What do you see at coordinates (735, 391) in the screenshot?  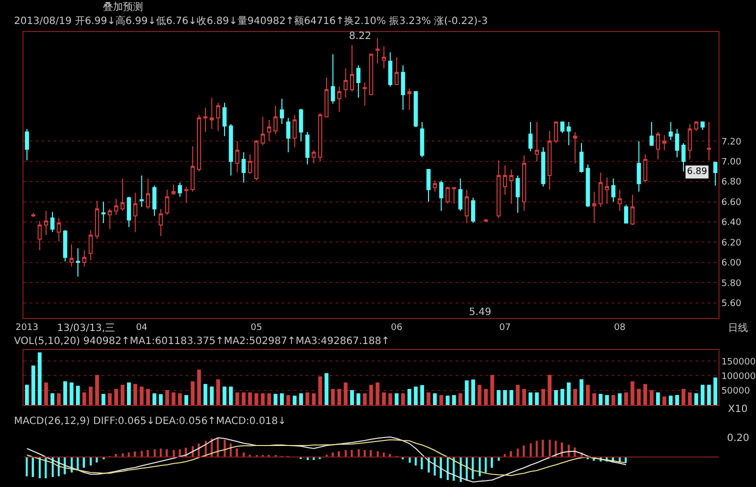 I see `y-tick-label: 50000` at bounding box center [735, 391].